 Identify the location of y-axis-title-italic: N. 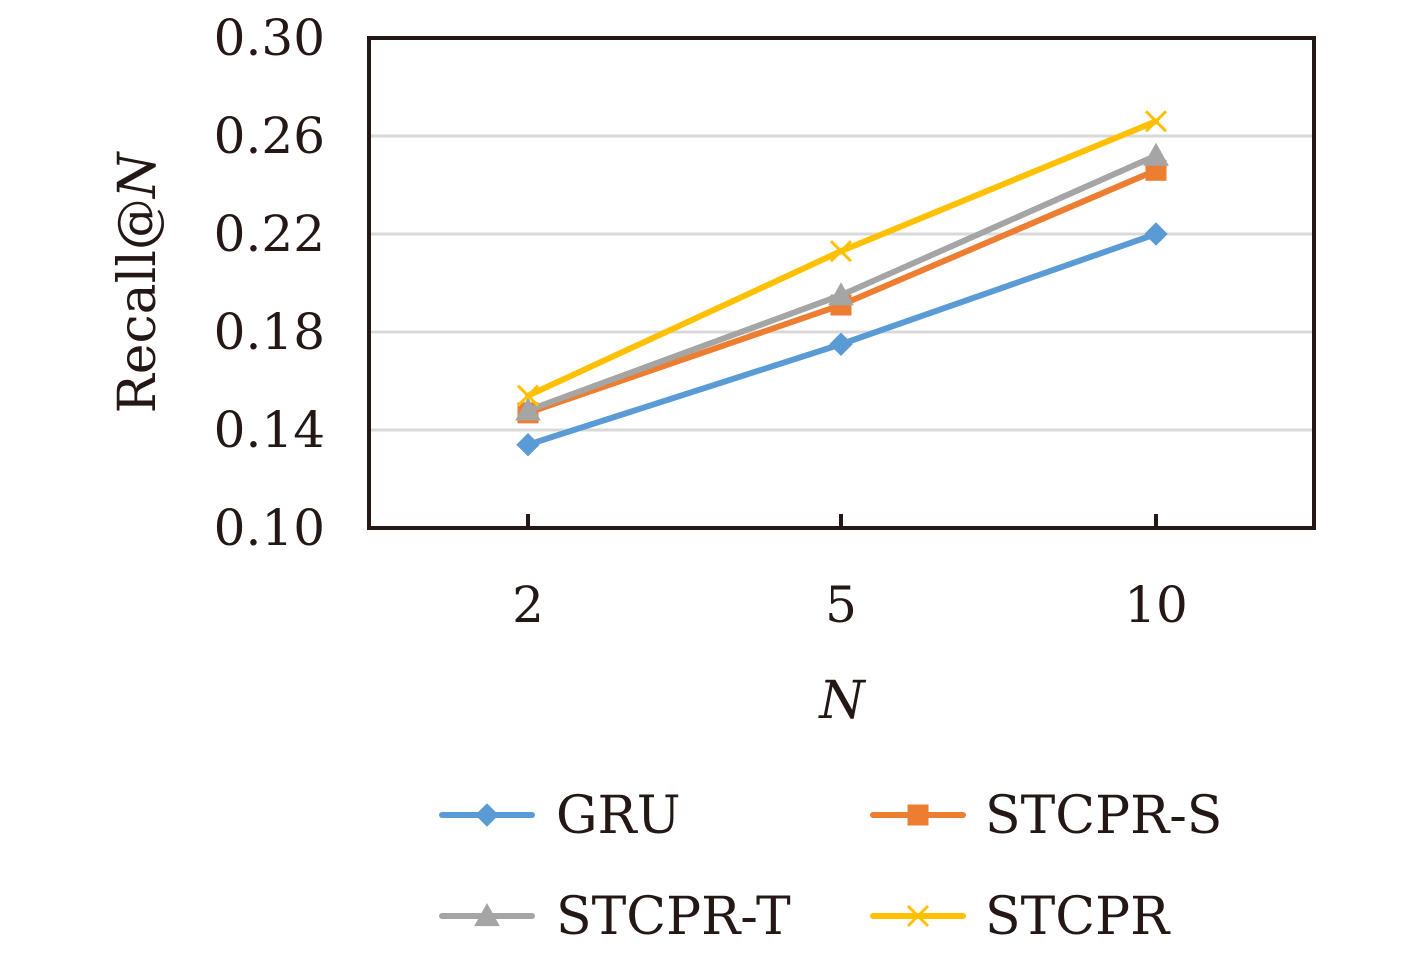
(138, 175).